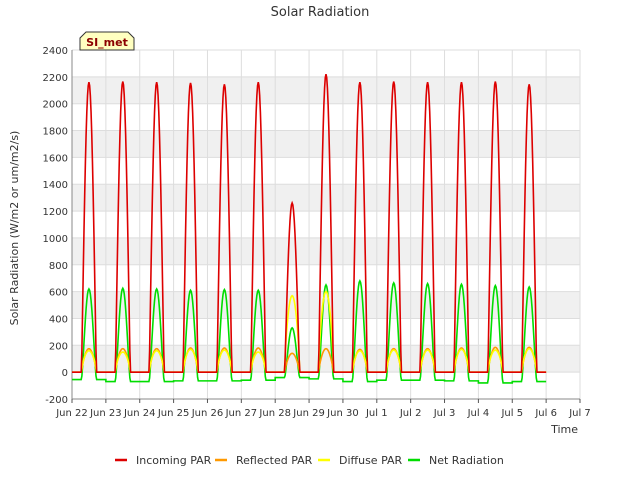  I want to click on x-tick-label: Jun 25, so click(173, 413).